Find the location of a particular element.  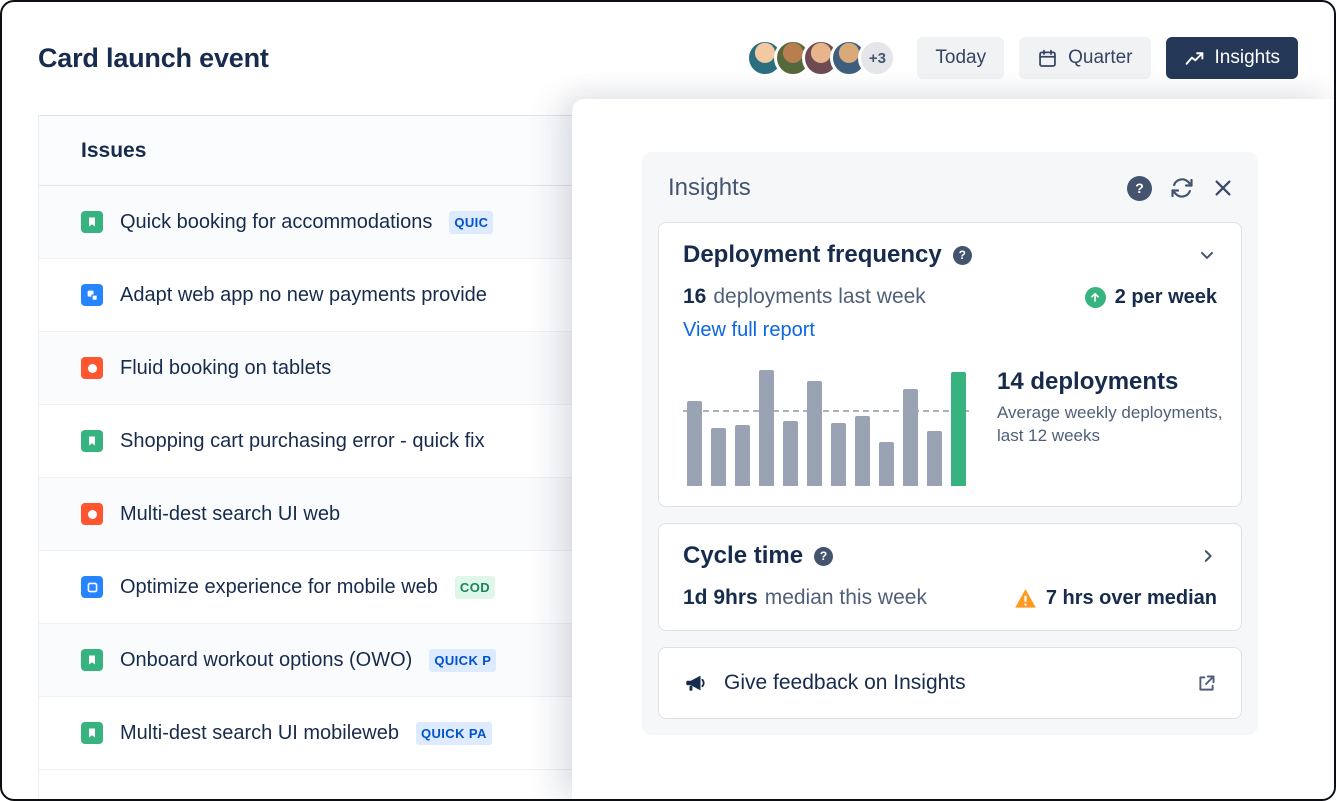

external-link-icon is located at coordinates (1206, 683).